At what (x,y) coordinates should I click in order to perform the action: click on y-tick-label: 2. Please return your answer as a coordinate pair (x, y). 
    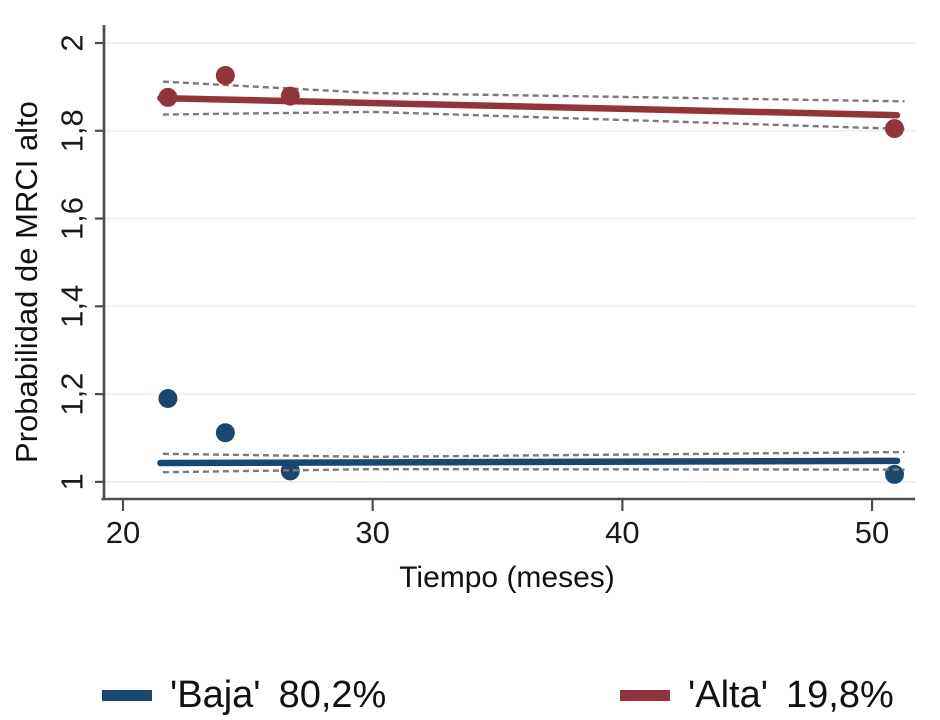
    Looking at the image, I should click on (72, 42).